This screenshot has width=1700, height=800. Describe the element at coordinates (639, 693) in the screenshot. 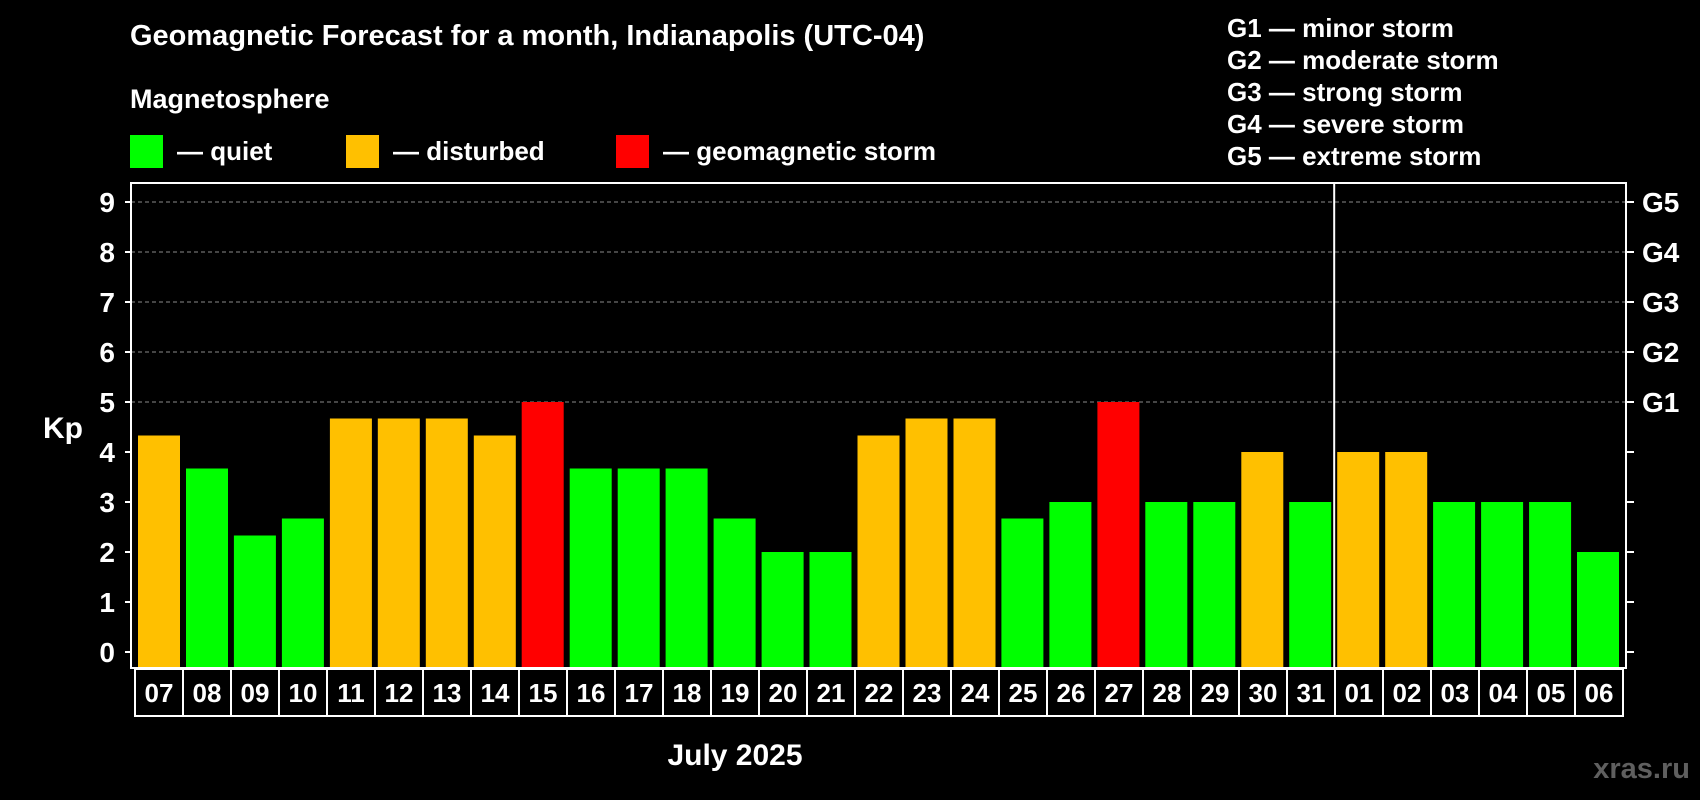

I see `x-tick-label-17: 17` at that location.